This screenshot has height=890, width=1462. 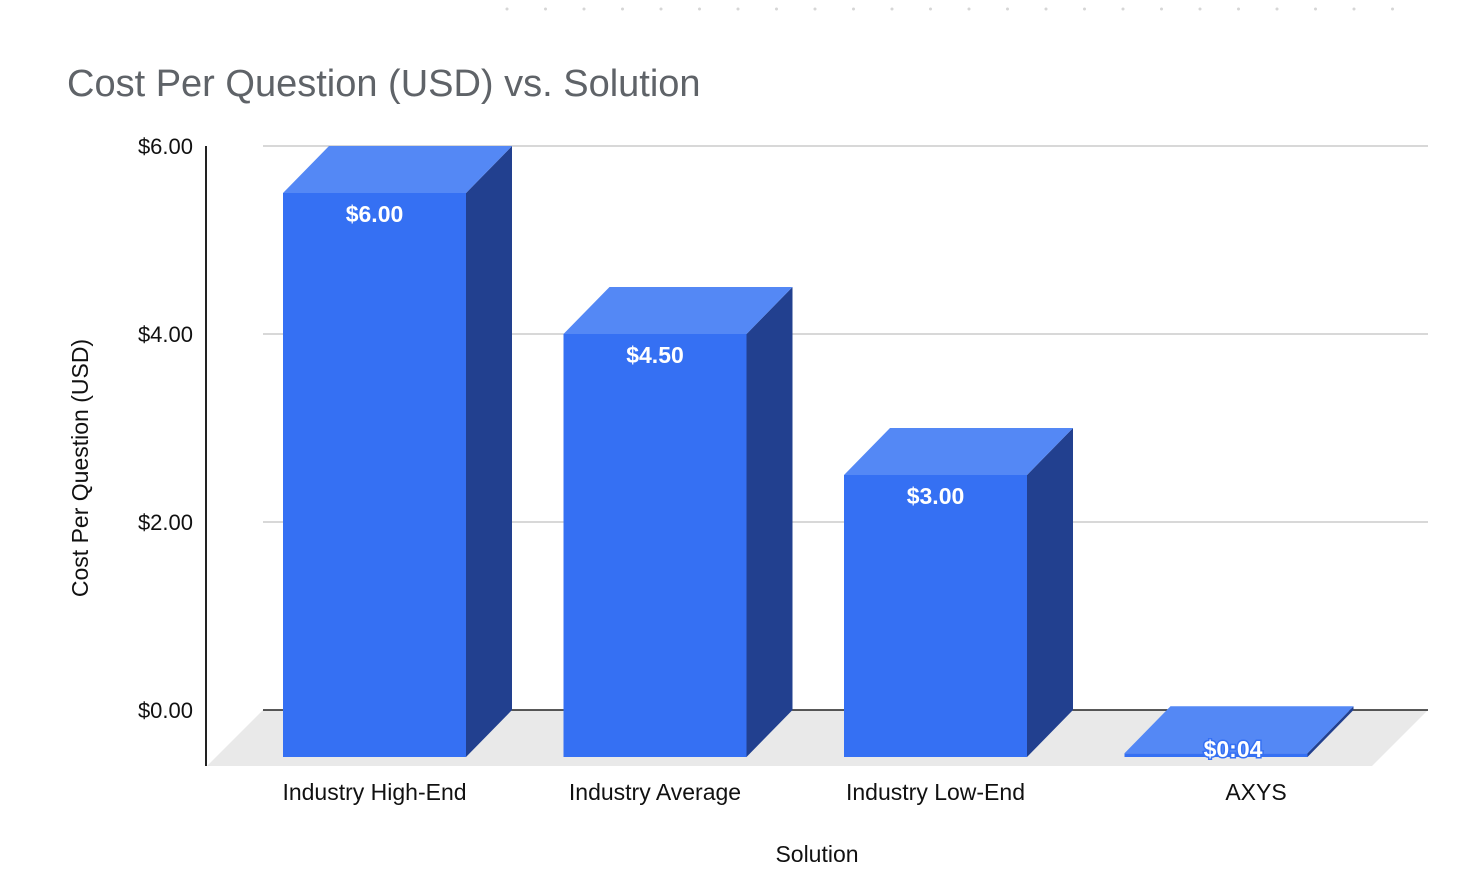 I want to click on data-label: $0:04, so click(x=1233, y=749).